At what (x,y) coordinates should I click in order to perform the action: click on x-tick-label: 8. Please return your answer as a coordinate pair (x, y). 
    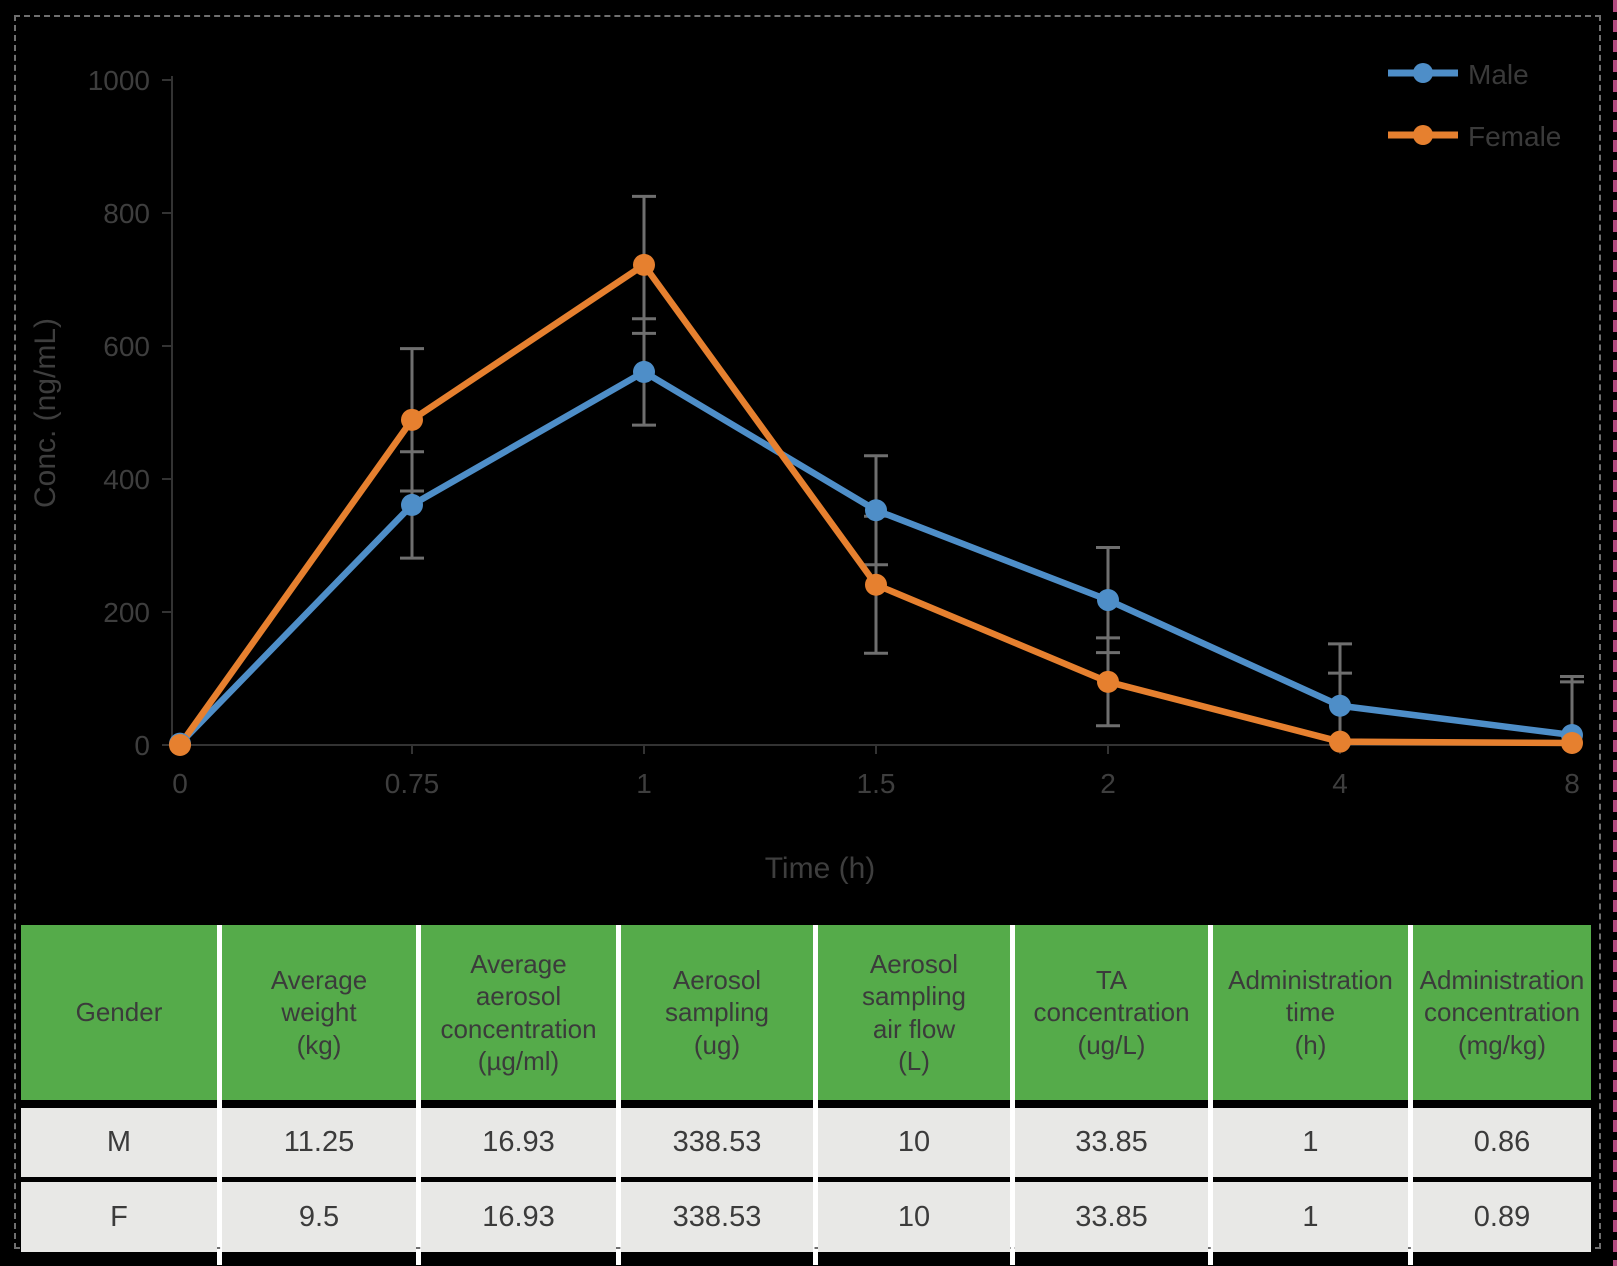
    Looking at the image, I should click on (1572, 783).